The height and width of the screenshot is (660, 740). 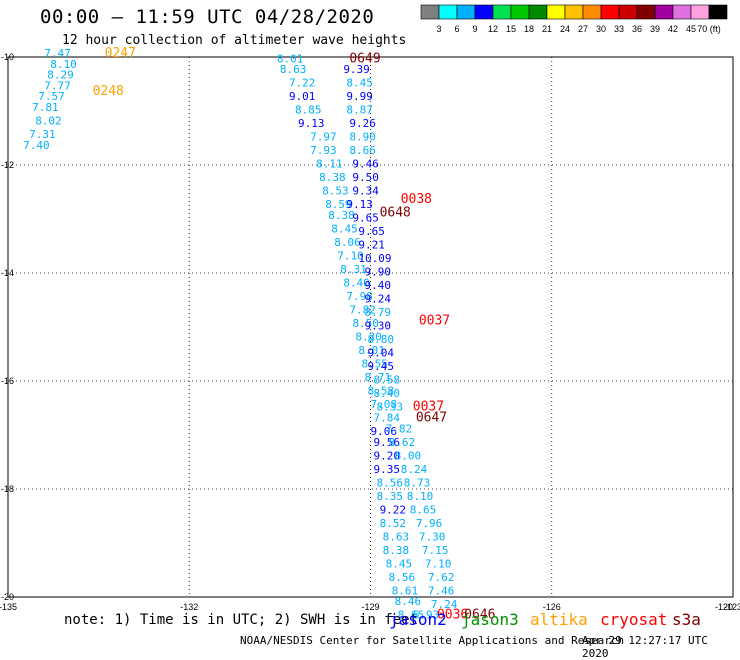 What do you see at coordinates (709, 29) in the screenshot?
I see `colorbar-label: 70 (ft)` at bounding box center [709, 29].